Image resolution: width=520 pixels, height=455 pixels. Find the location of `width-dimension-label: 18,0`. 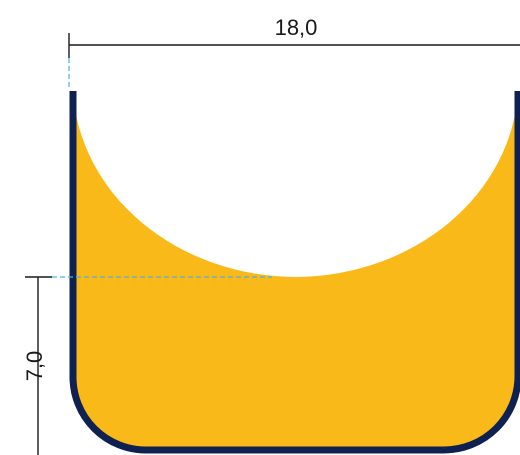

width-dimension-label: 18,0 is located at coordinates (296, 27).